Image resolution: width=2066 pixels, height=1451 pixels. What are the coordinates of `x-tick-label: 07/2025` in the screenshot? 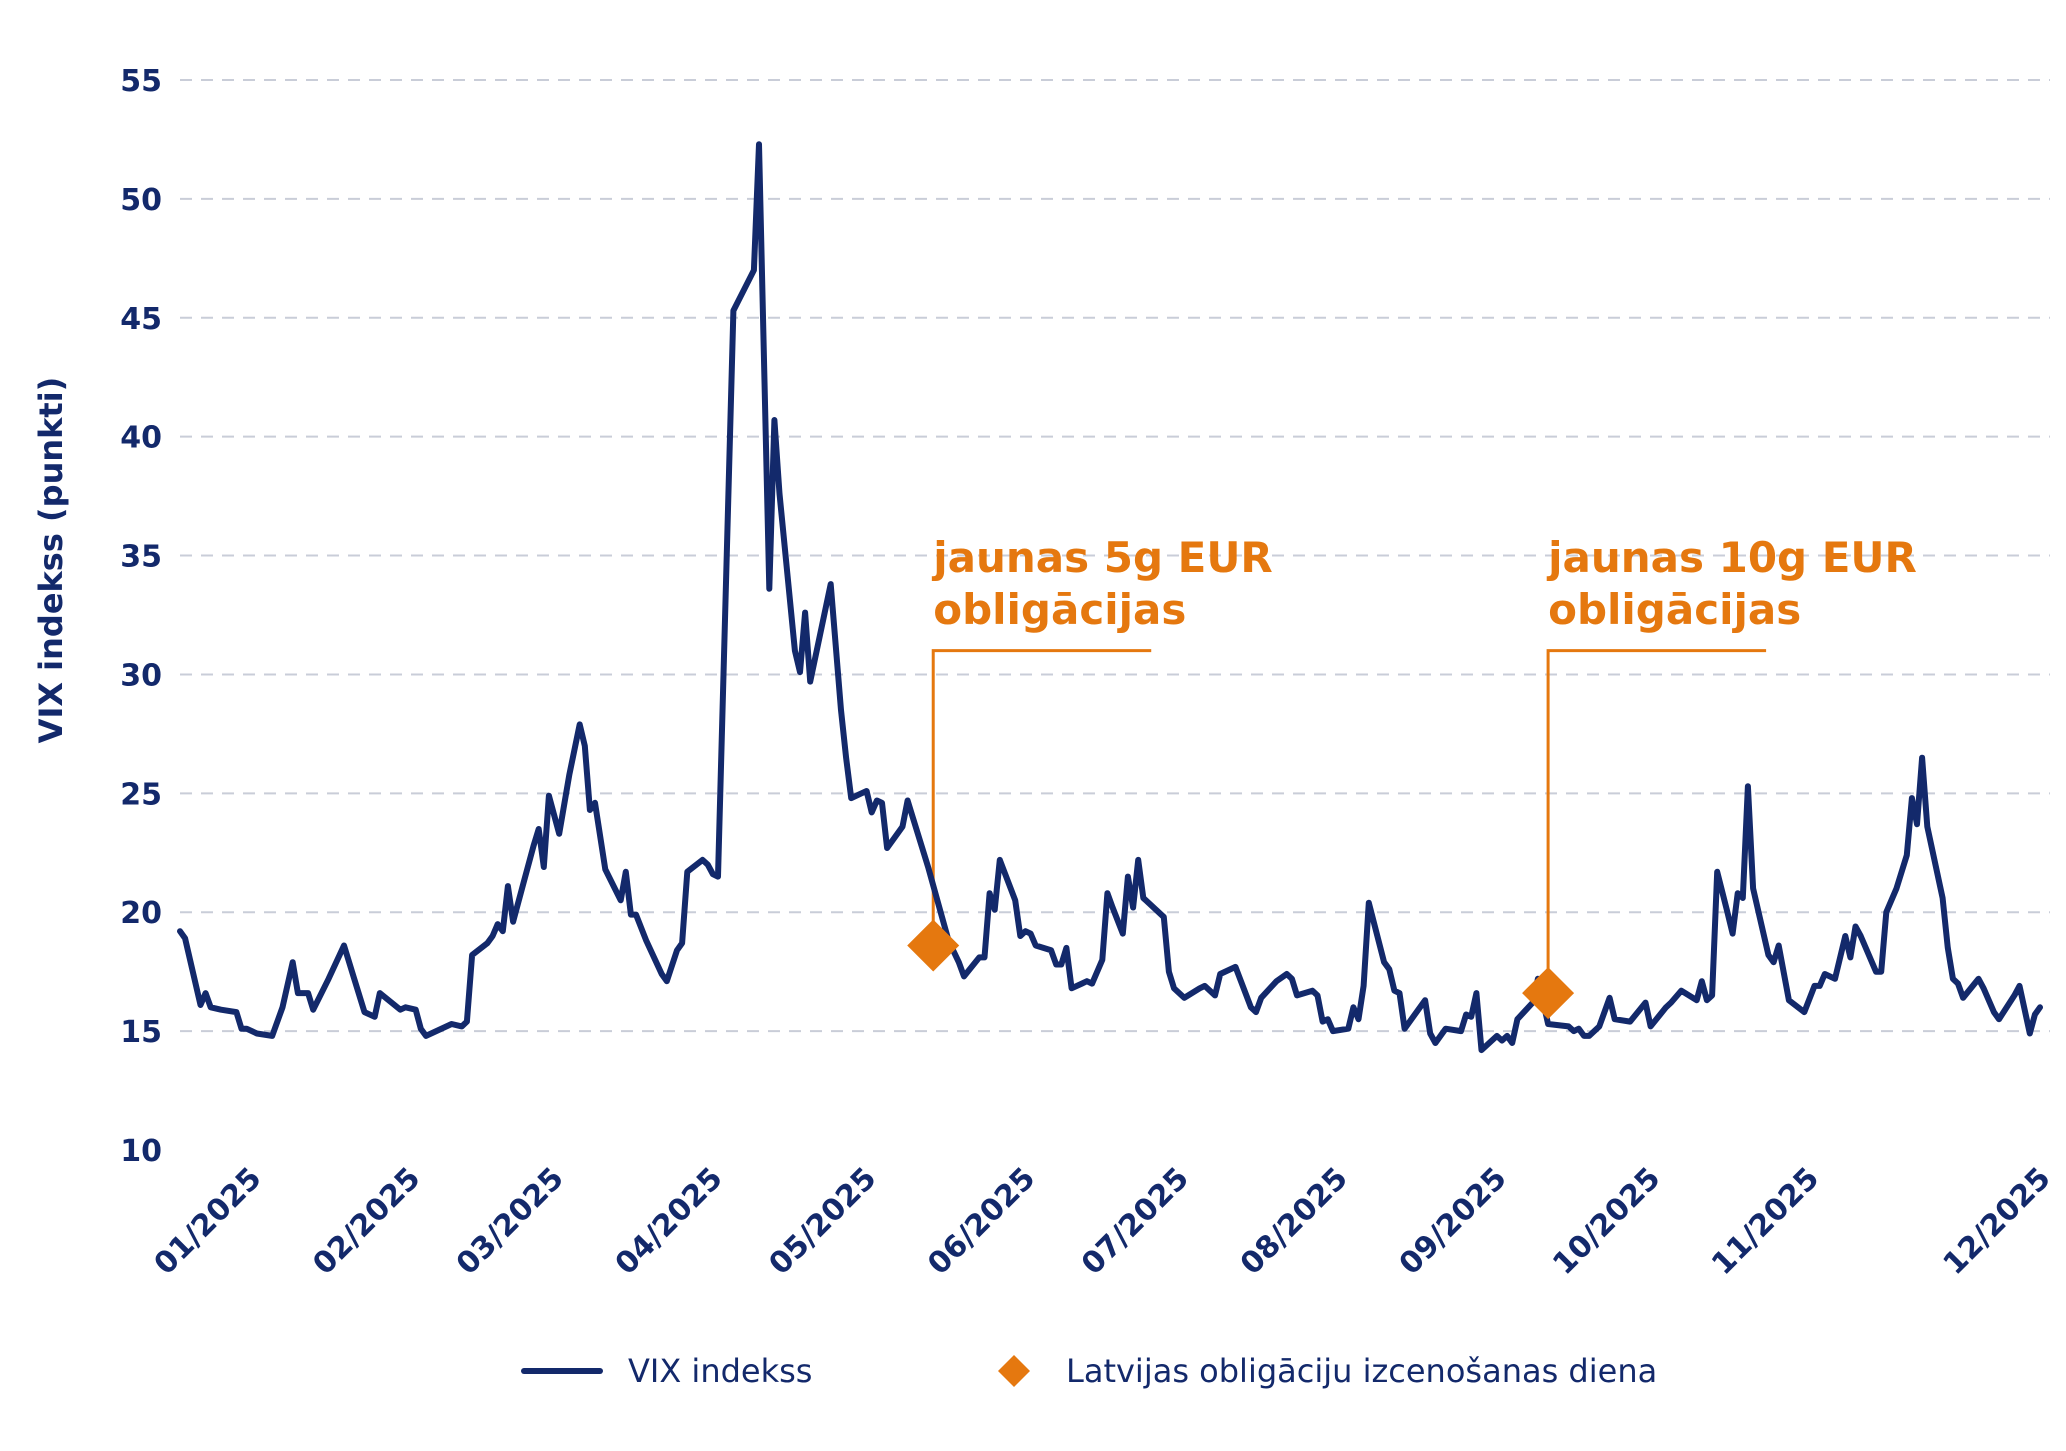 It's located at (1135, 1221).